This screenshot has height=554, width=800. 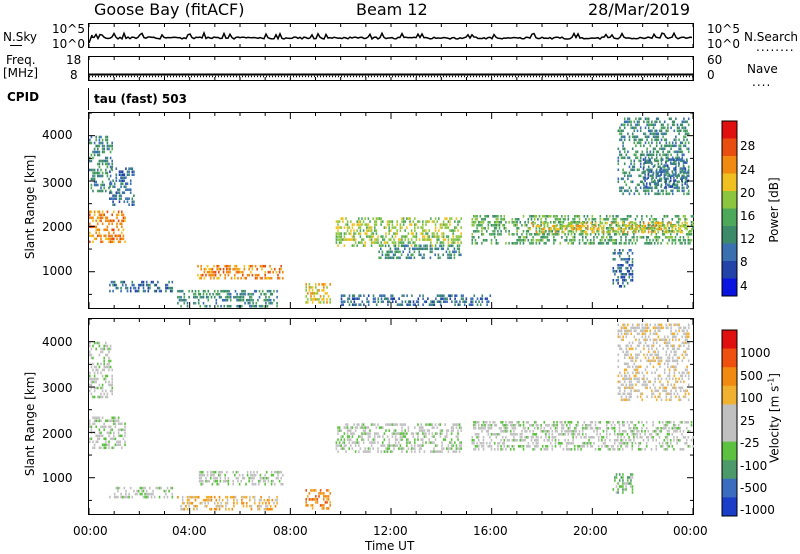 What do you see at coordinates (751, 376) in the screenshot?
I see `vel-cbar-tick-500: 500` at bounding box center [751, 376].